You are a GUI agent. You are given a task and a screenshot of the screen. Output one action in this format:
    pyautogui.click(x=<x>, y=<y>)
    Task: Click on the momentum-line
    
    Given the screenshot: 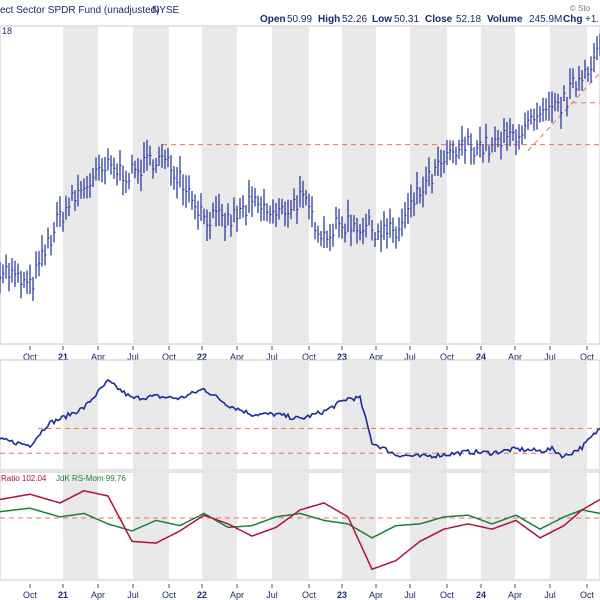 What is the action you would take?
    pyautogui.click(x=300, y=523)
    